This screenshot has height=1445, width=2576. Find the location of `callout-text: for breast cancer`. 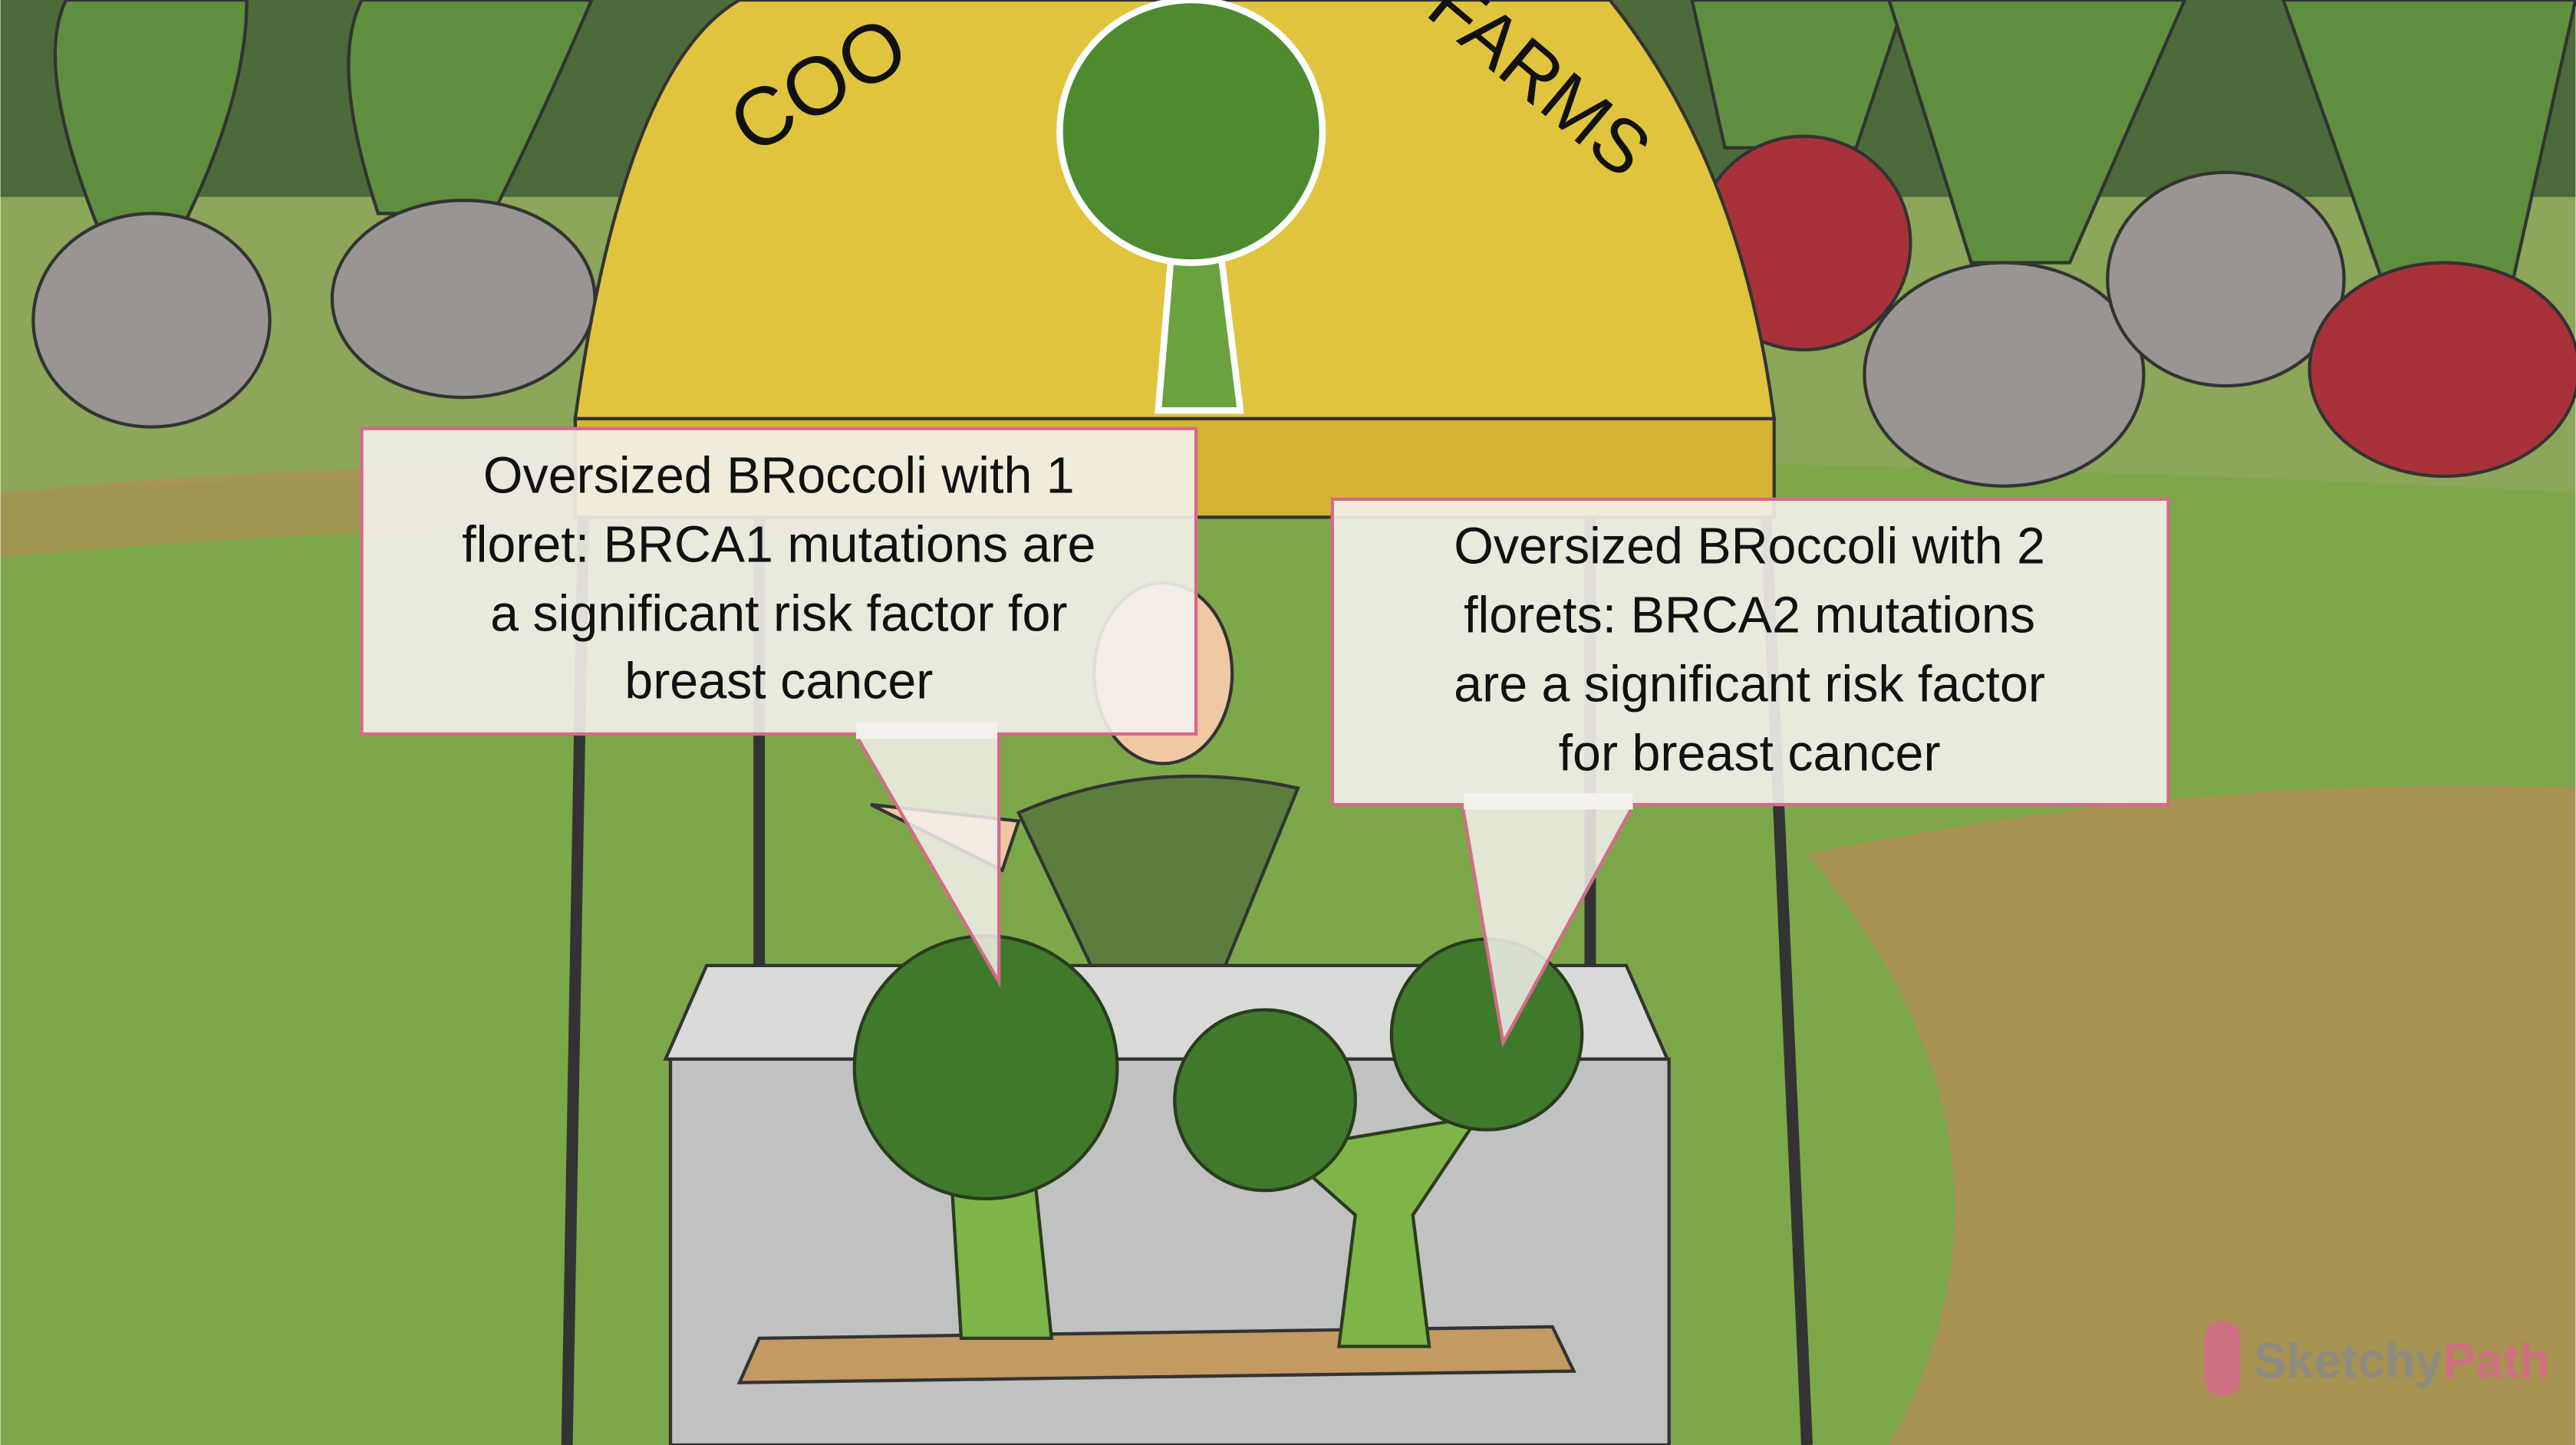

callout-text: for breast cancer is located at coordinates (1750, 753).